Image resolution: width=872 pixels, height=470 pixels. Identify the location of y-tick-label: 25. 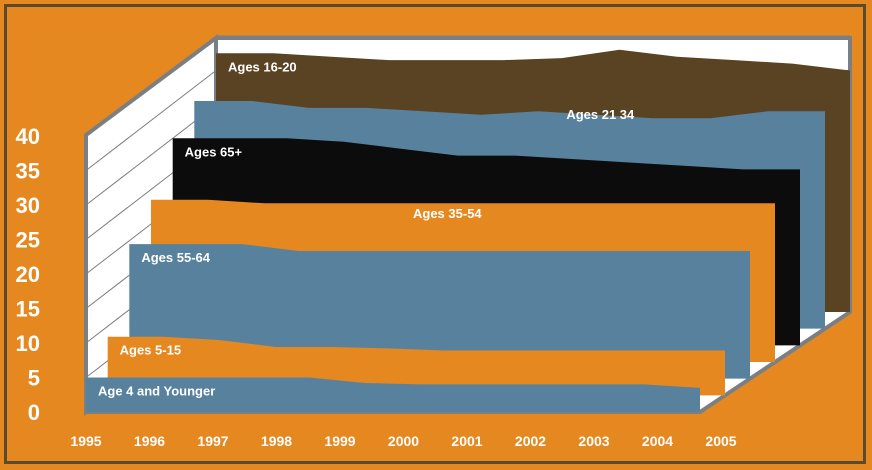
(28, 240).